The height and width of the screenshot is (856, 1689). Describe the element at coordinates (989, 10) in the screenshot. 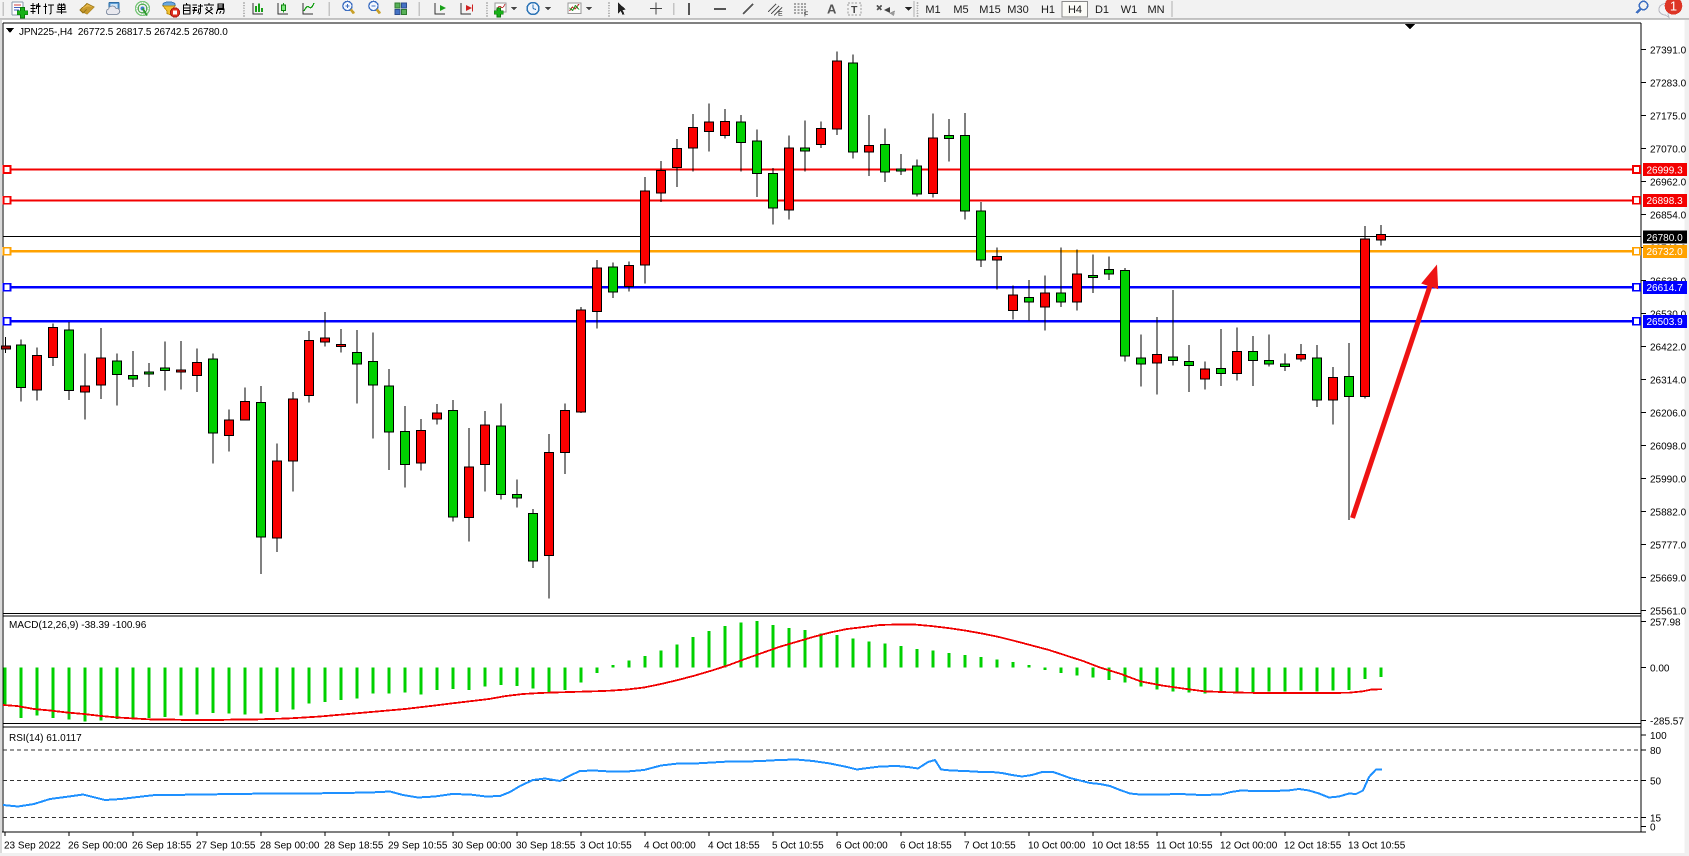

I see `svg-text: M15` at that location.